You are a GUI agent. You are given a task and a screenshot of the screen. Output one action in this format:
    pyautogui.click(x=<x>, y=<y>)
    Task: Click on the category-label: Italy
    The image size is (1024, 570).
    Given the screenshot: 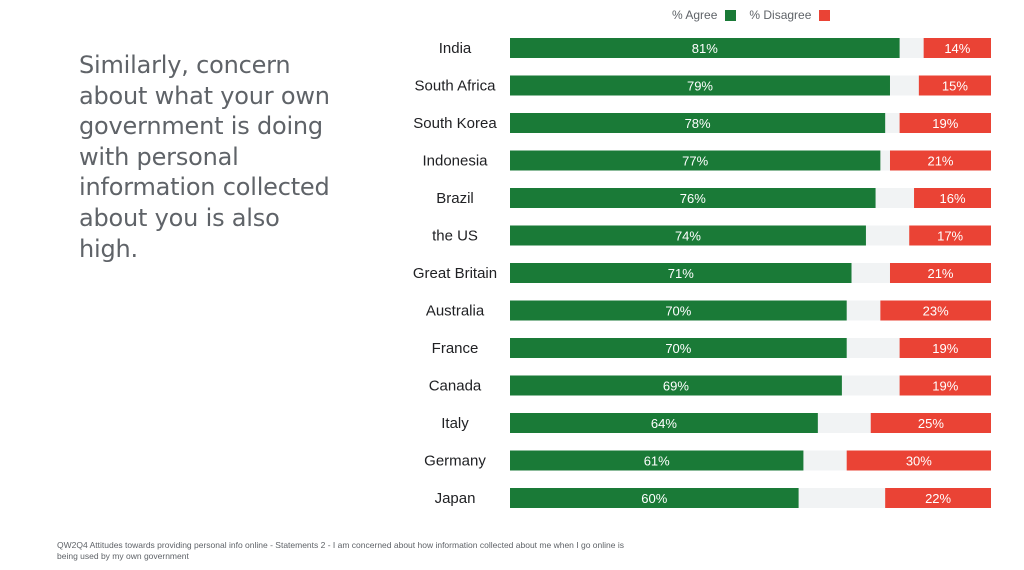 What is the action you would take?
    pyautogui.click(x=455, y=423)
    